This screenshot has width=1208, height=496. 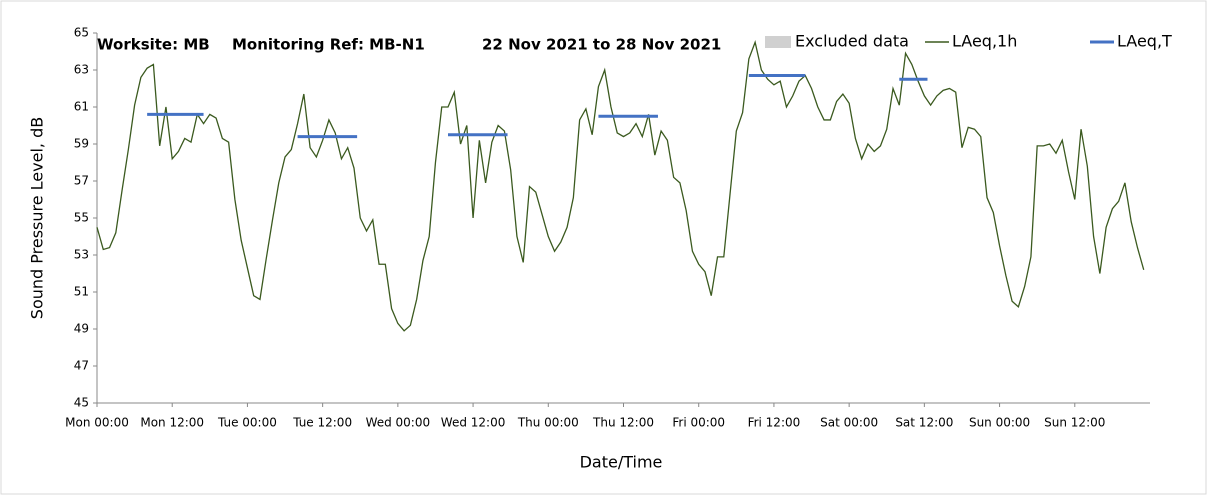 What do you see at coordinates (984, 41) in the screenshot?
I see `legend-label: LAeq,1h` at bounding box center [984, 41].